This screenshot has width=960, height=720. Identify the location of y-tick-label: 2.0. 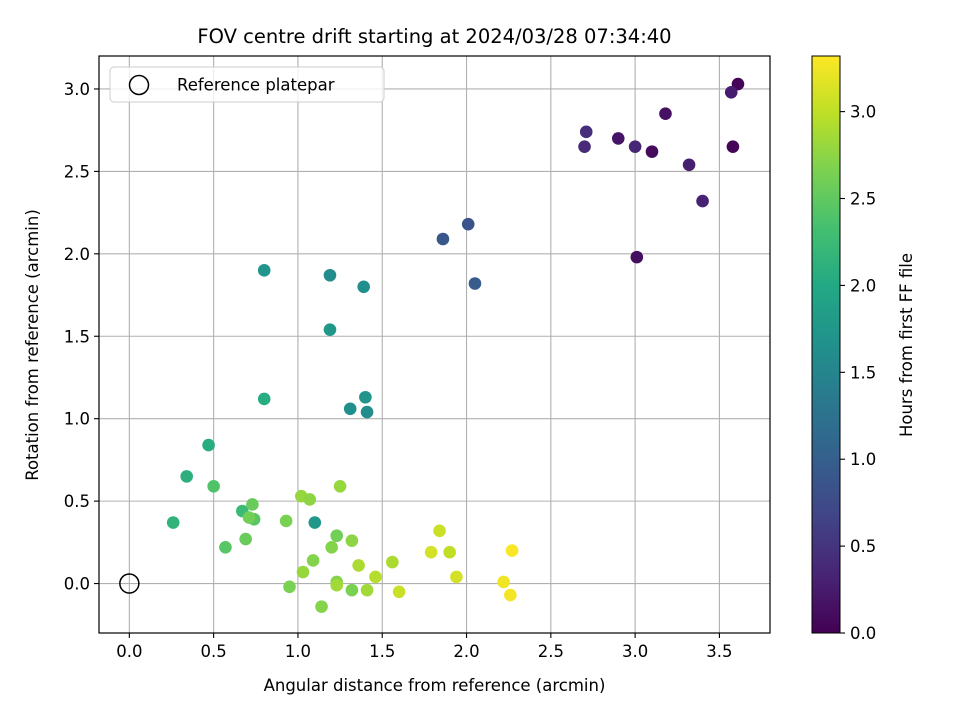
(77, 254).